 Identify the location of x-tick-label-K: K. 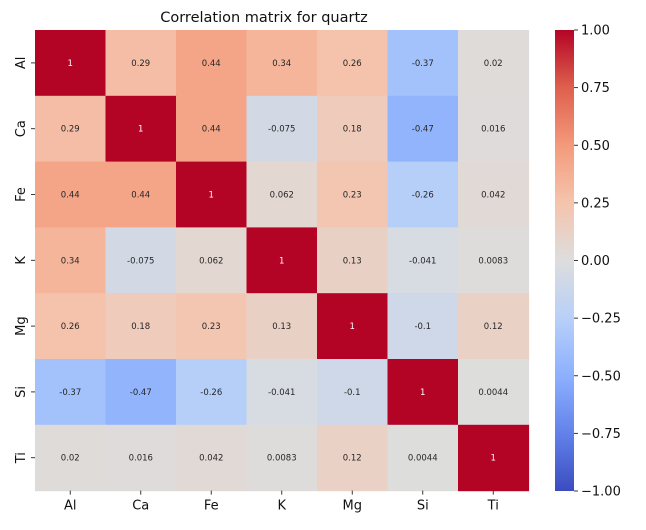
(281, 506).